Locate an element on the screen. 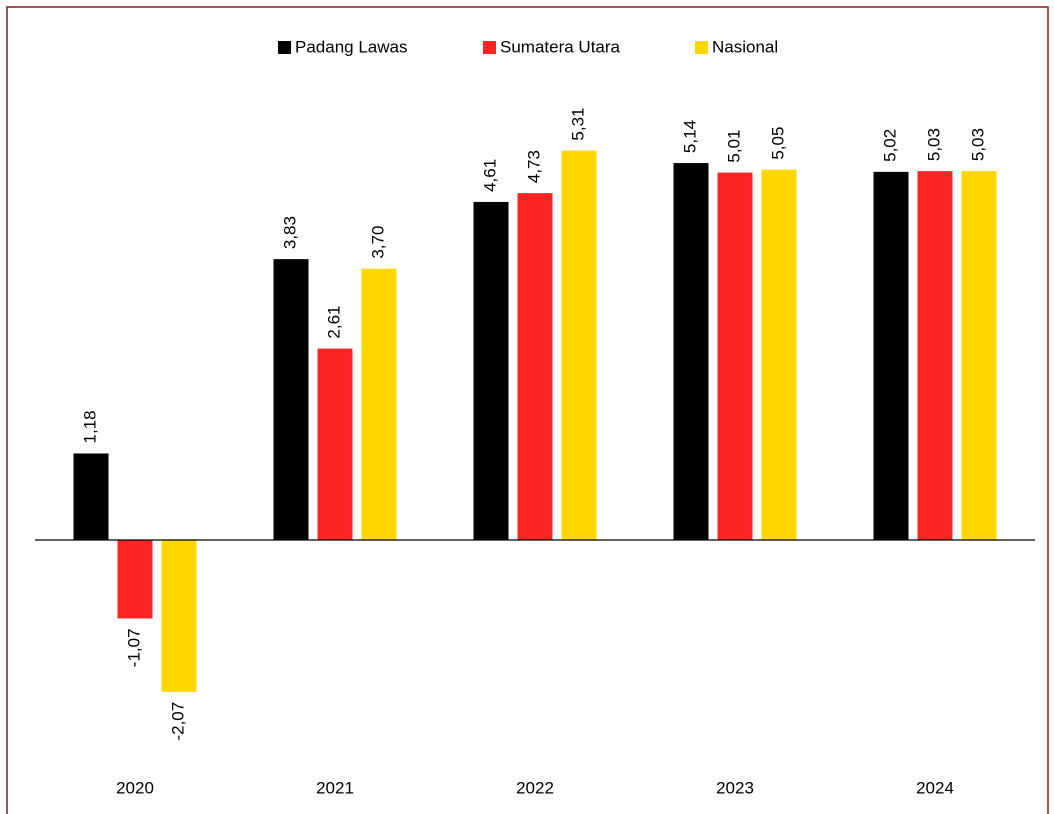  data-label: 3,70 is located at coordinates (377, 242).